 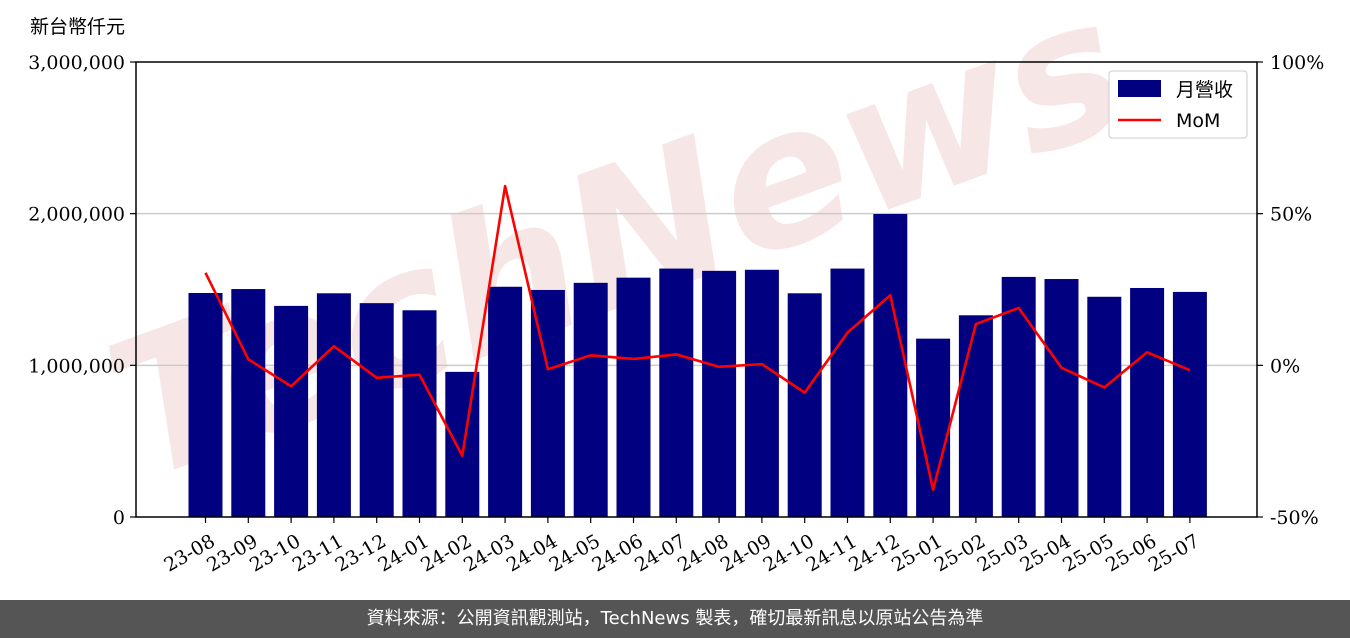 What do you see at coordinates (76, 63) in the screenshot?
I see `left-tick-label: 3,000,000` at bounding box center [76, 63].